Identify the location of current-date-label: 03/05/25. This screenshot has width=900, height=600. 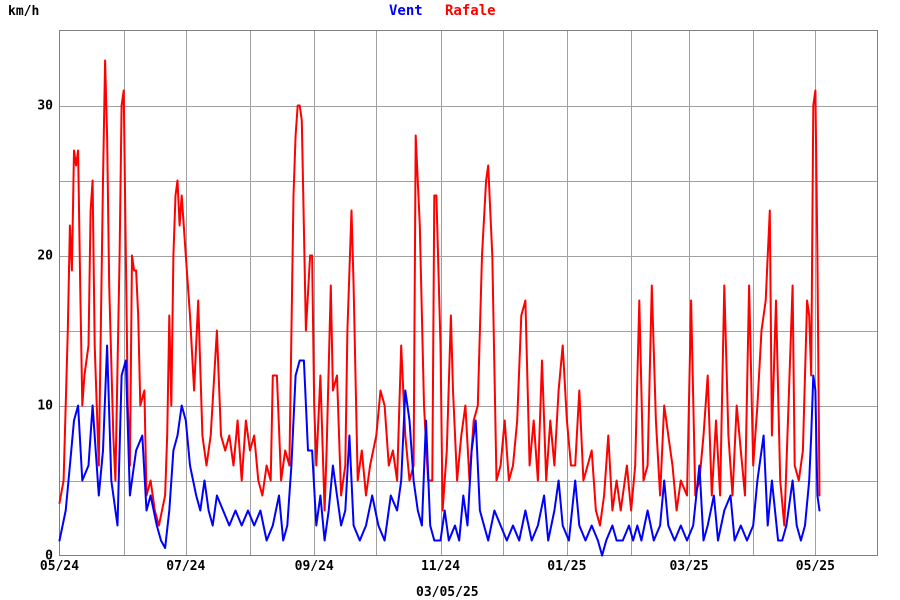
(447, 592).